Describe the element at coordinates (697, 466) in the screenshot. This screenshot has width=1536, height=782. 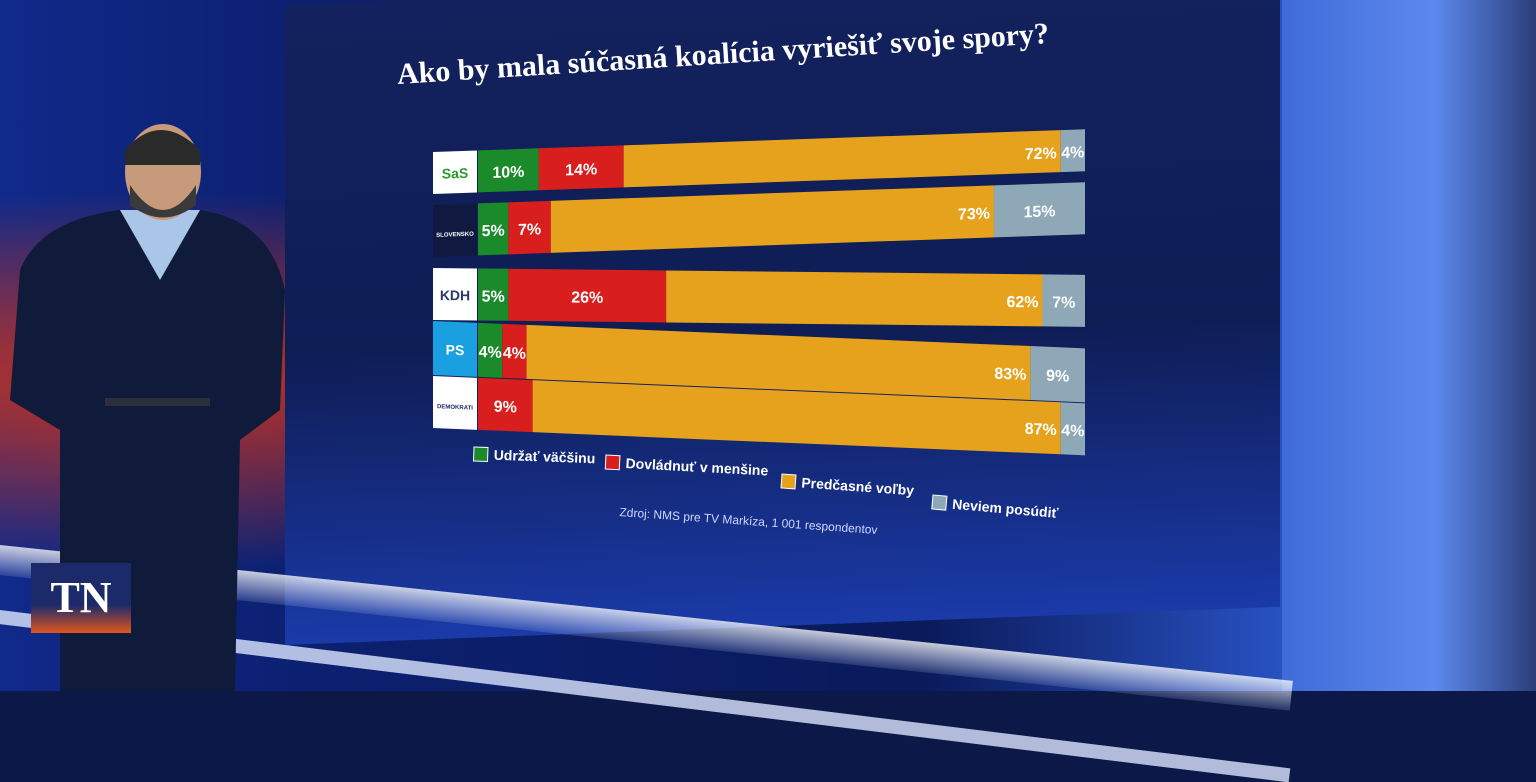
I see `legend-label: Dovládnuť v menšine` at that location.